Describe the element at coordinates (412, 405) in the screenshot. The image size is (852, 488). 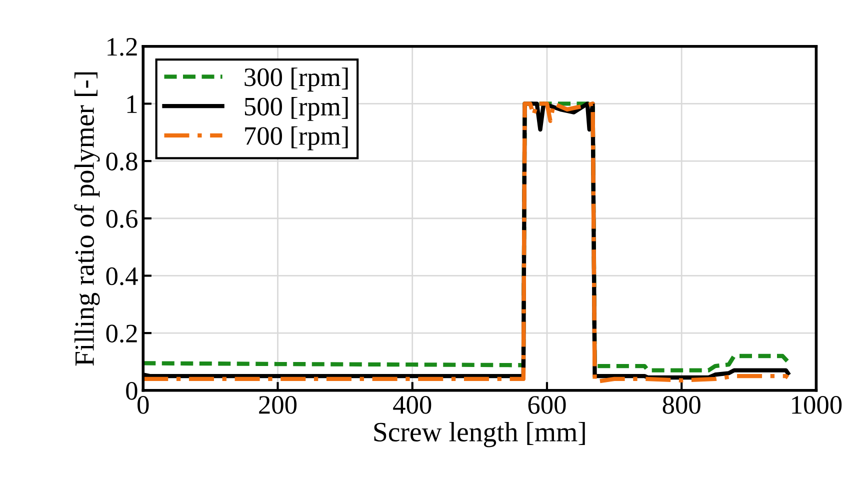
I see `x-tick-label: 400` at that location.